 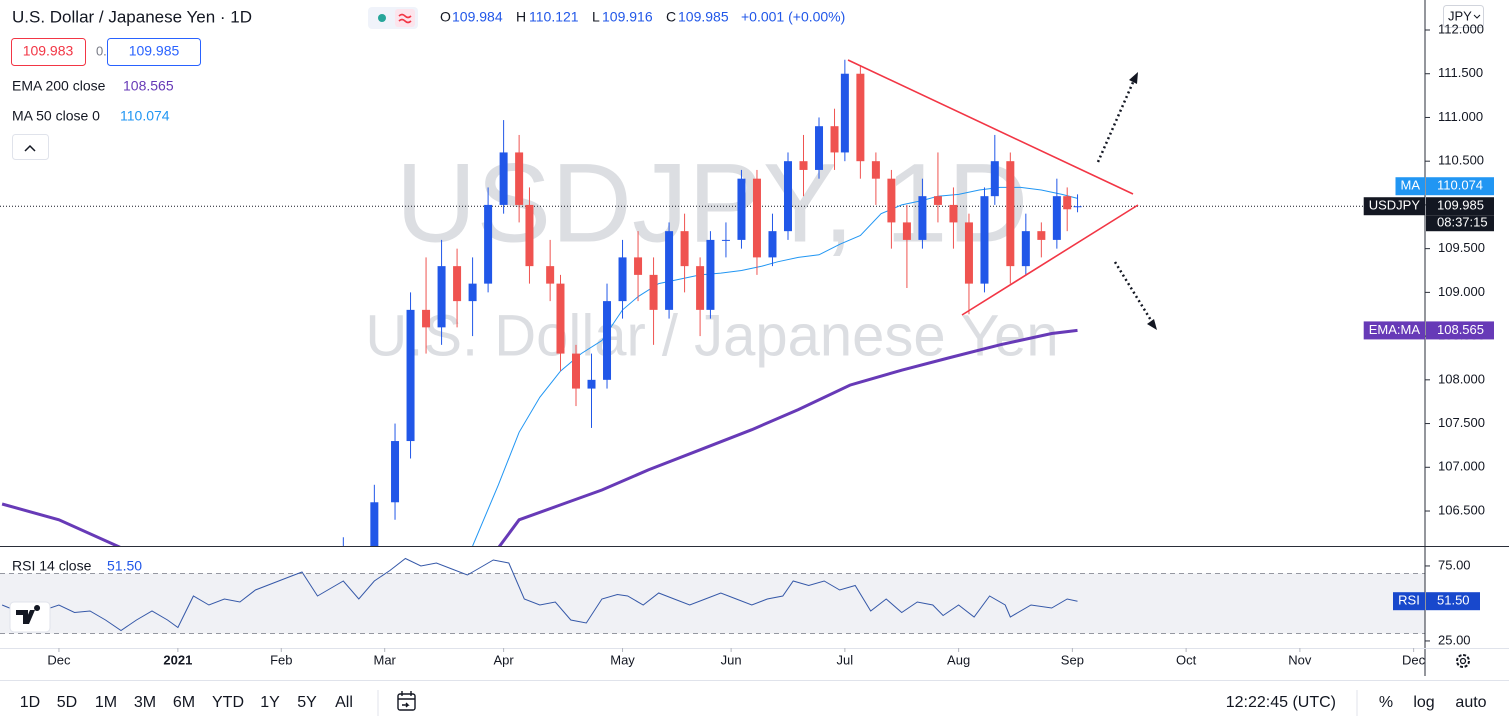 I want to click on countdown-bg, so click(x=1460, y=223).